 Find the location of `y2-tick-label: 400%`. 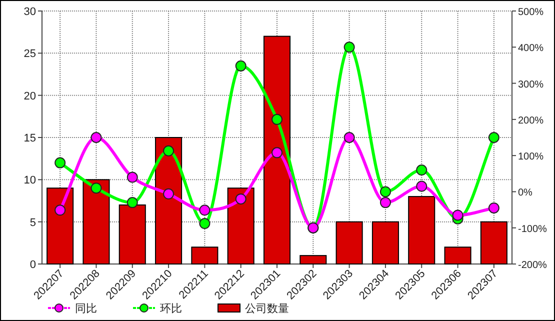

y2-tick-label: 400% is located at coordinates (531, 48).